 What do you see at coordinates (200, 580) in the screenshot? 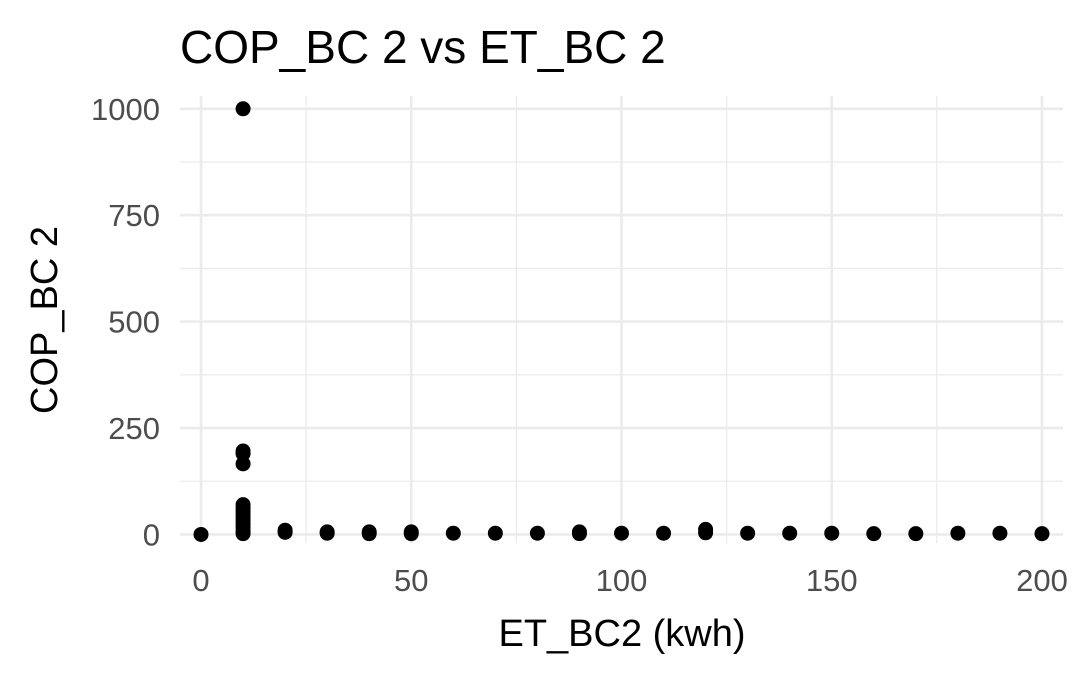
I see `x-tick-label: 0` at bounding box center [200, 580].